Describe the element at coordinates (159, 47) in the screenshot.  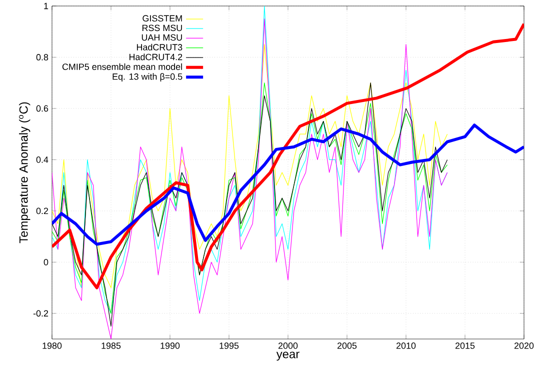
I see `legend-label: HadCRUT3` at that location.